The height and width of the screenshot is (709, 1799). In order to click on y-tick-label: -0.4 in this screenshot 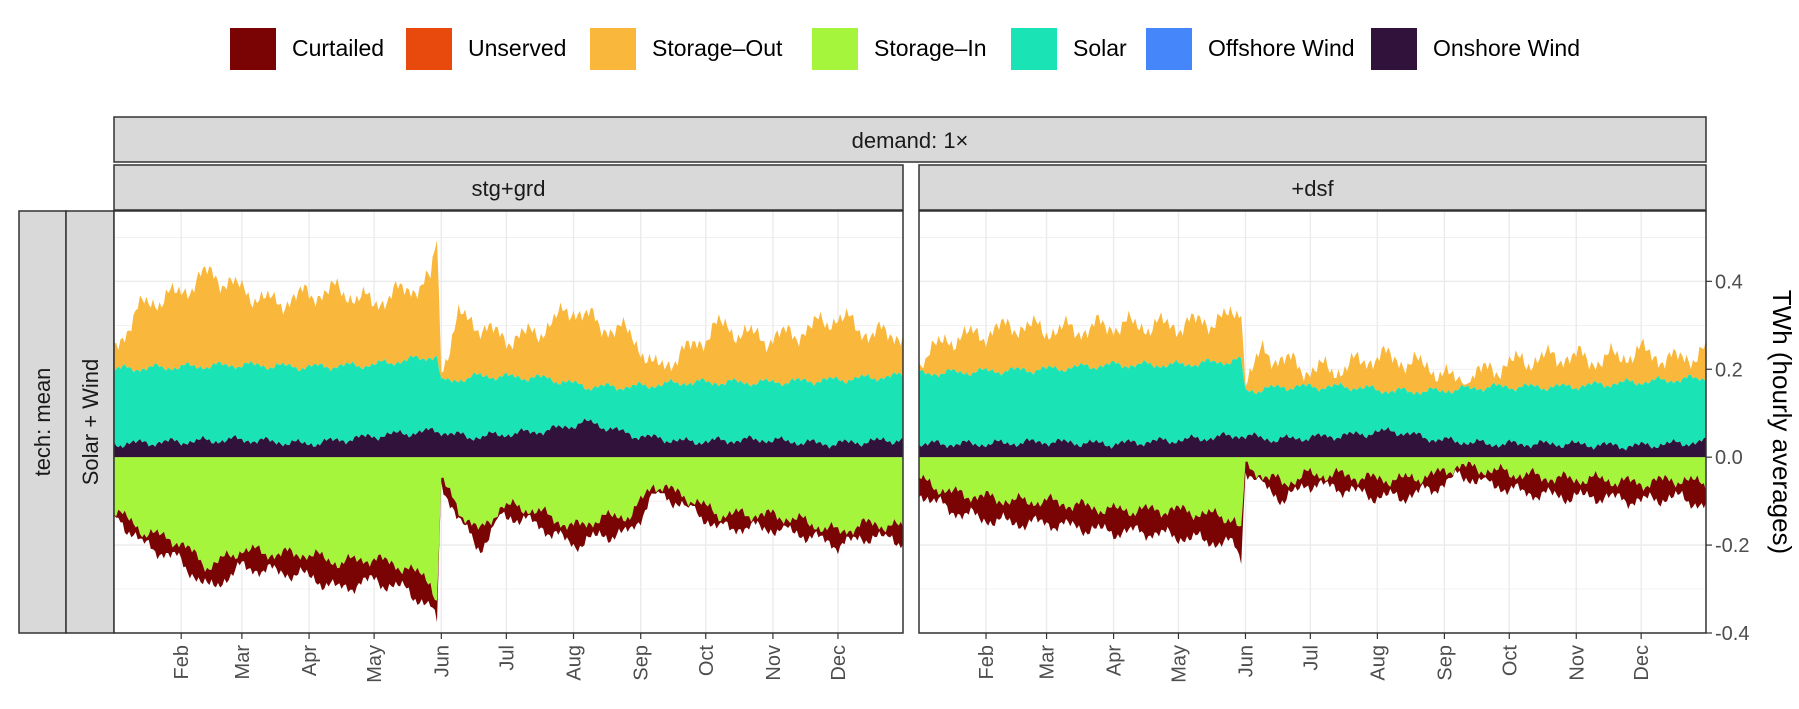, I will do `click(1732, 634)`.